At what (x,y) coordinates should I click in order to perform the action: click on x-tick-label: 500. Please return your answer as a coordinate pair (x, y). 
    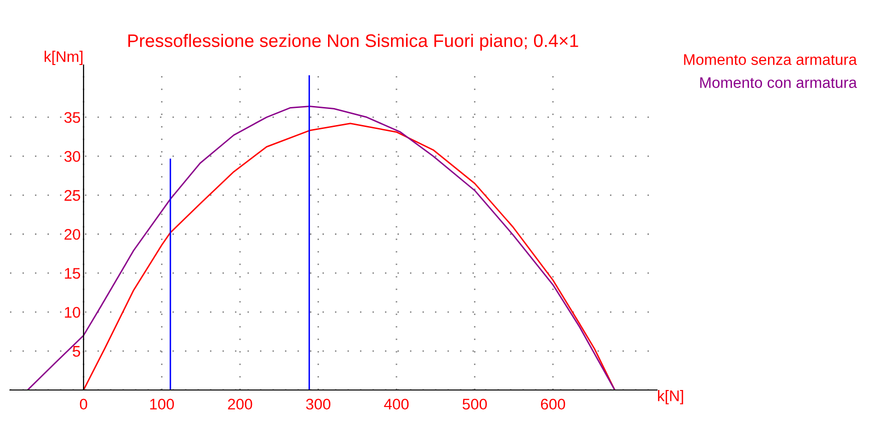
    Looking at the image, I should click on (474, 404).